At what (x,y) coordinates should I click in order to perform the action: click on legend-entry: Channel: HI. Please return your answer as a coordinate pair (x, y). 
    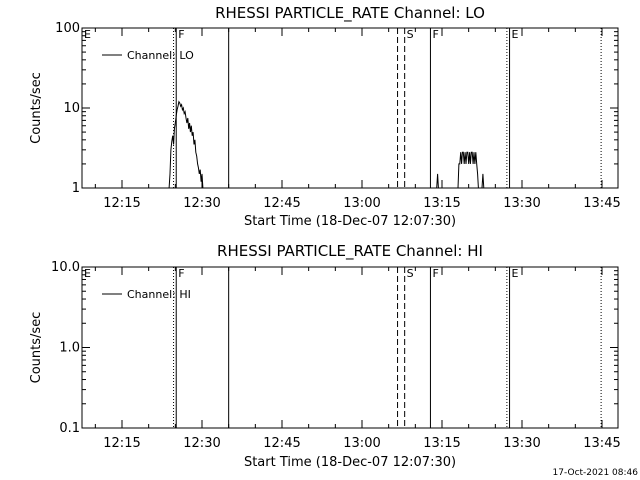
    Looking at the image, I should click on (159, 294).